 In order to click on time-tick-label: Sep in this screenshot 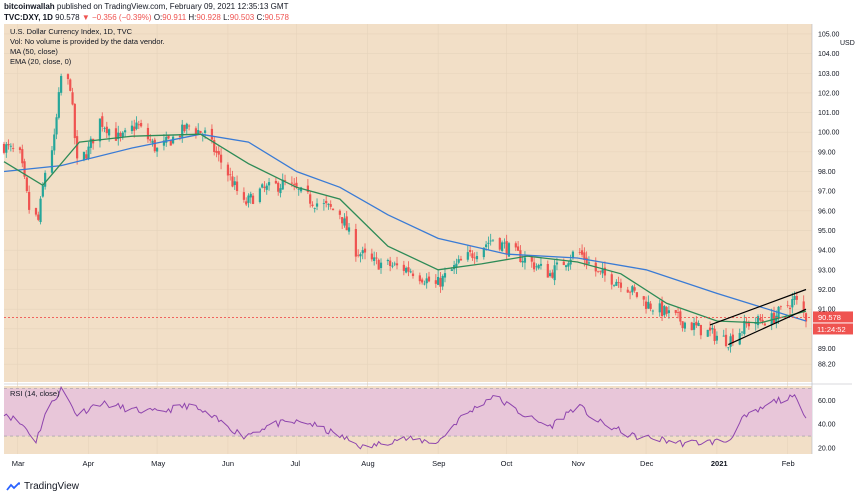, I will do `click(438, 463)`.